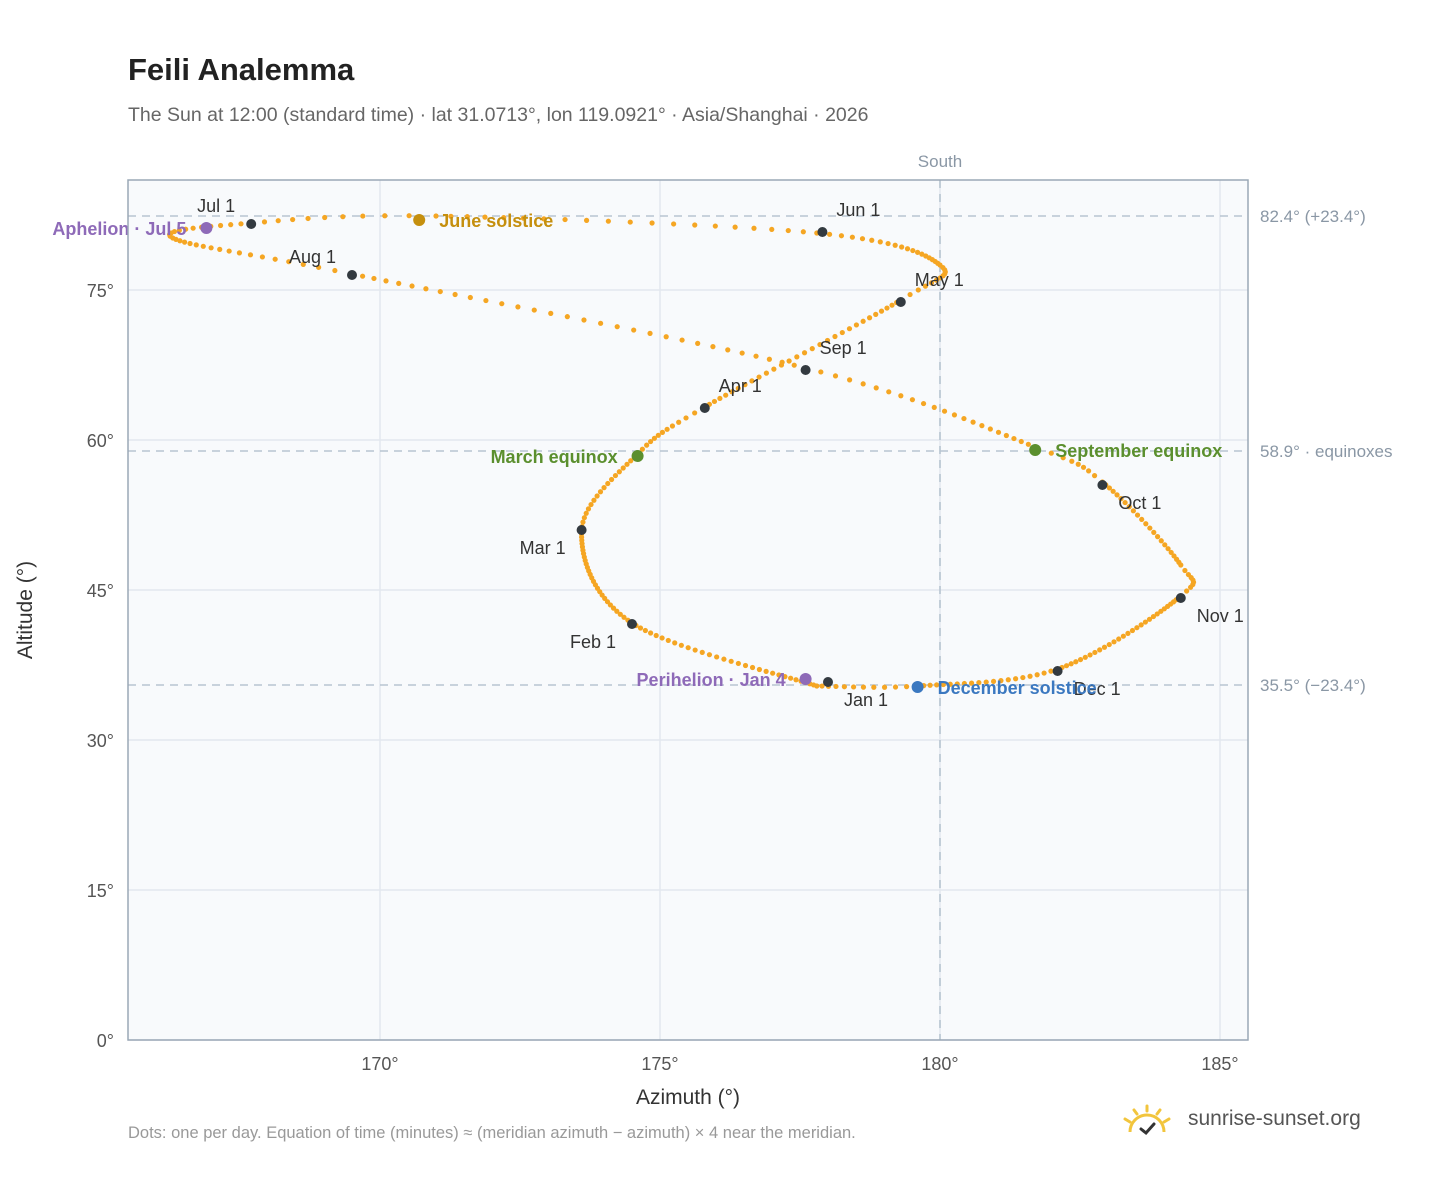  I want to click on month-label: Jan 1, so click(866, 700).